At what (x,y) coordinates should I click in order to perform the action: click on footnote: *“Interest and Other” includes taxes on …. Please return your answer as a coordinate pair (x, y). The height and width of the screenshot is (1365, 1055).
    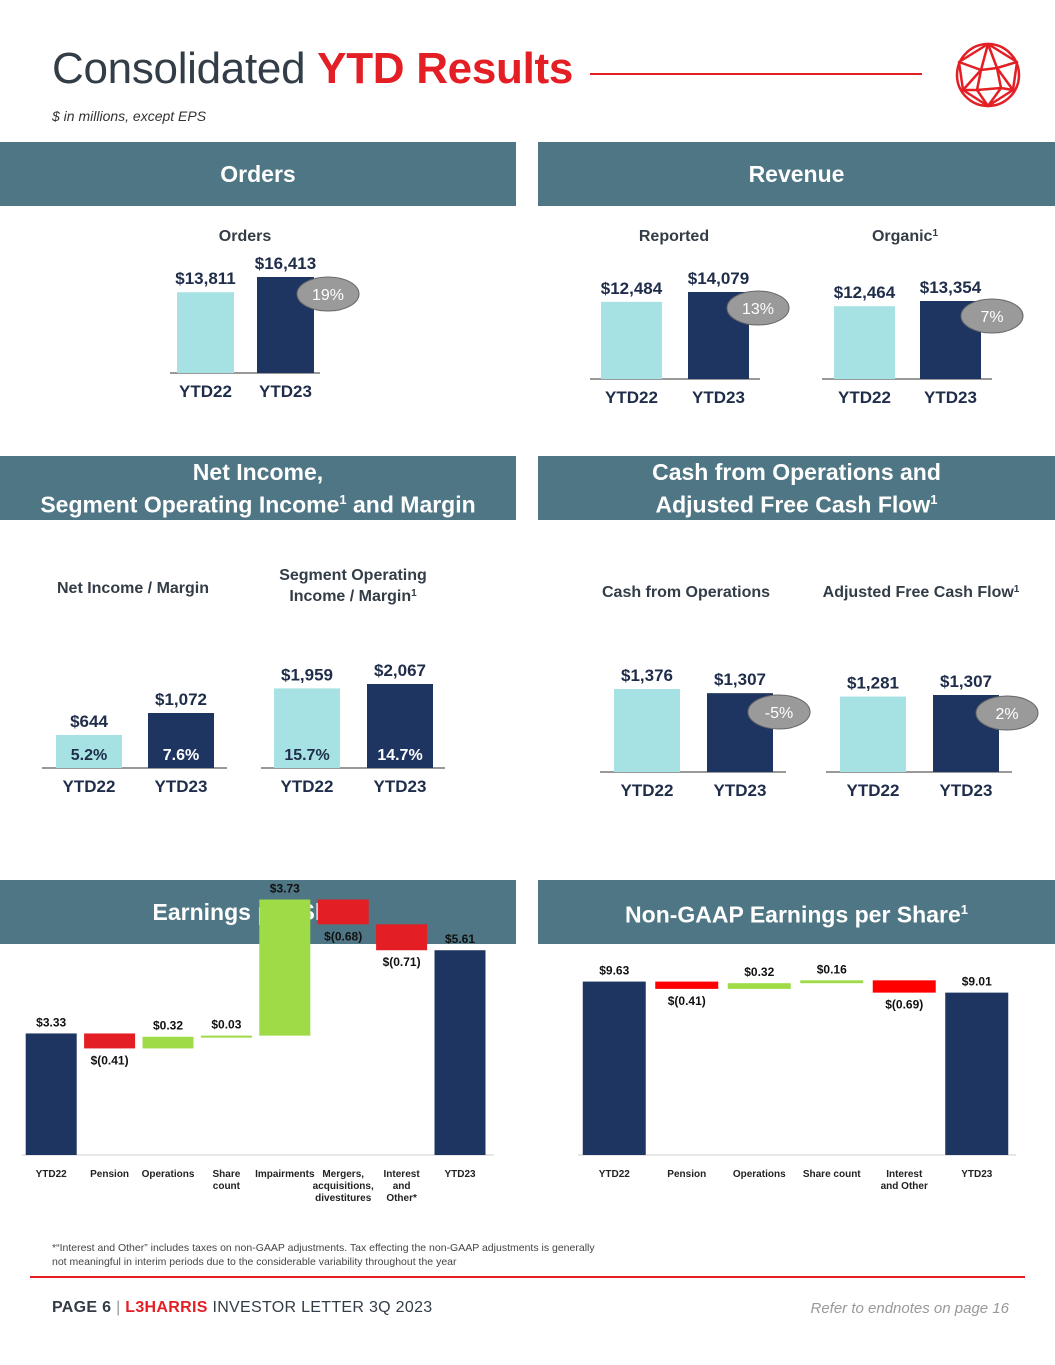
    Looking at the image, I should click on (323, 1255).